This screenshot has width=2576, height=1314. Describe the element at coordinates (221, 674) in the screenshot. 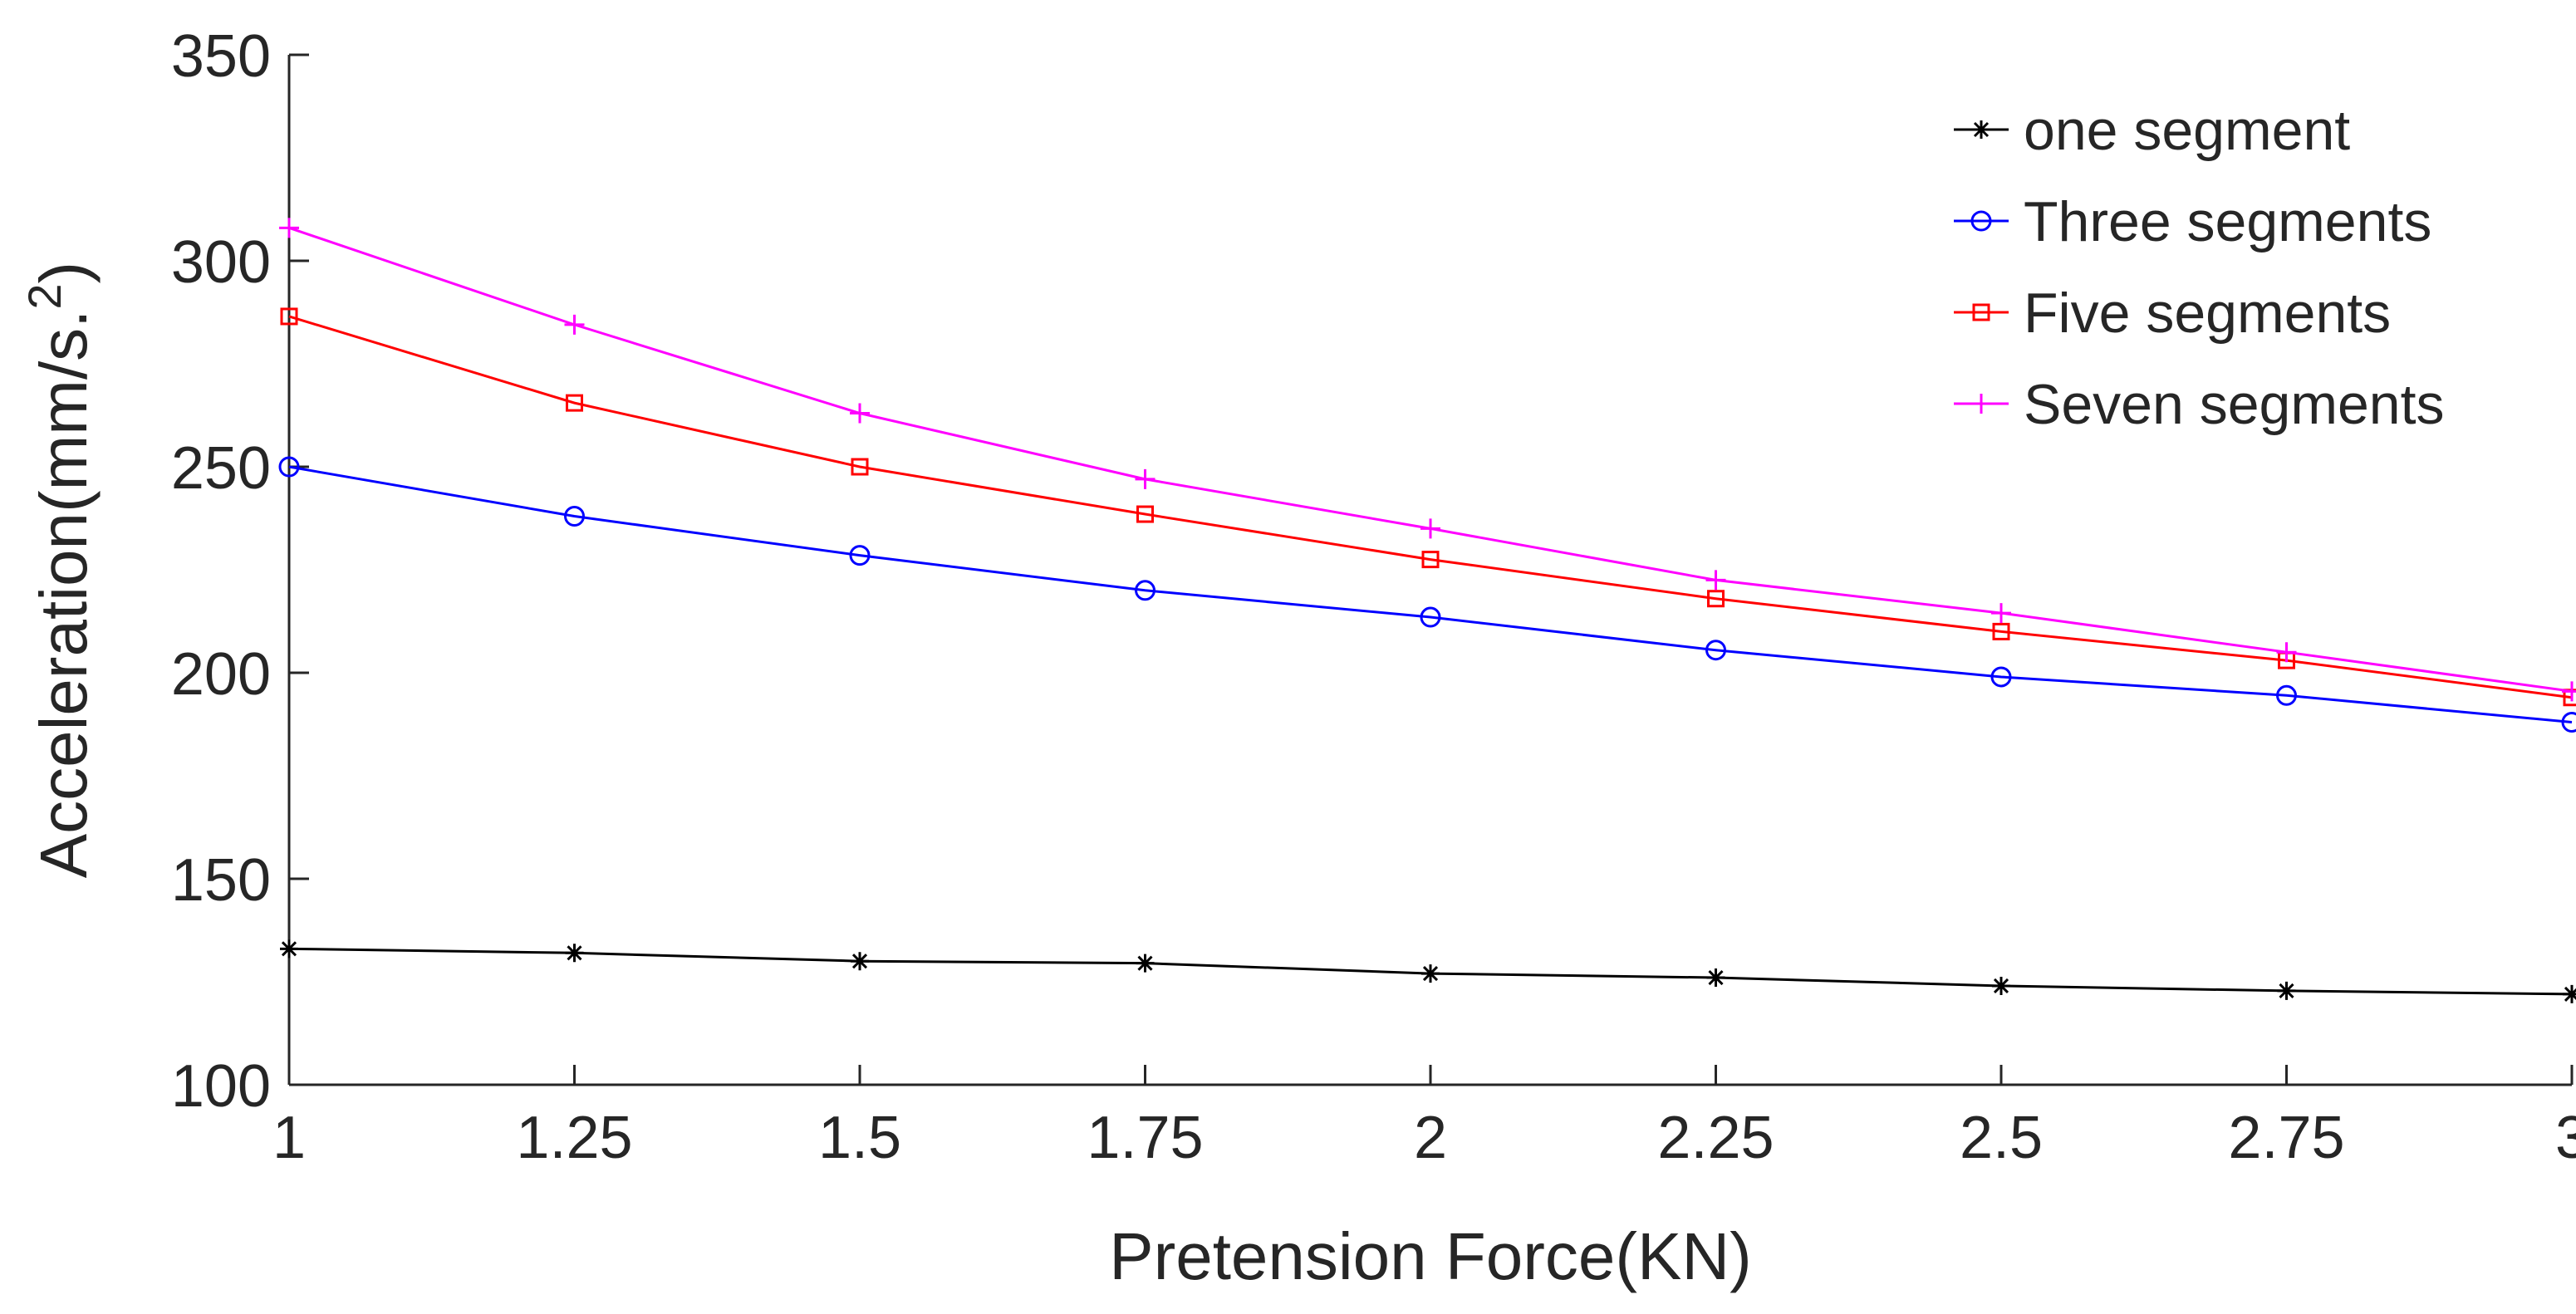

I see `y-tick-label: 200` at that location.